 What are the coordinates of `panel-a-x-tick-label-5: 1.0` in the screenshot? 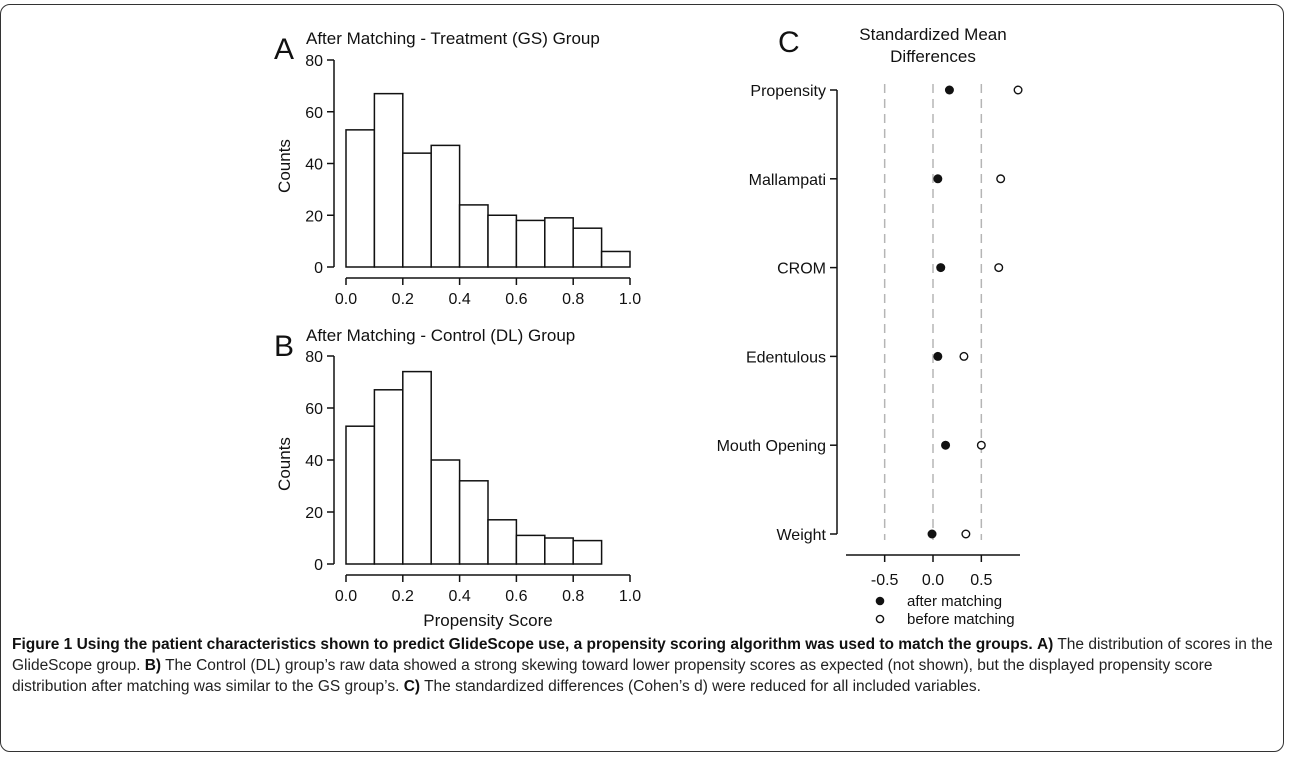 It's located at (630, 299).